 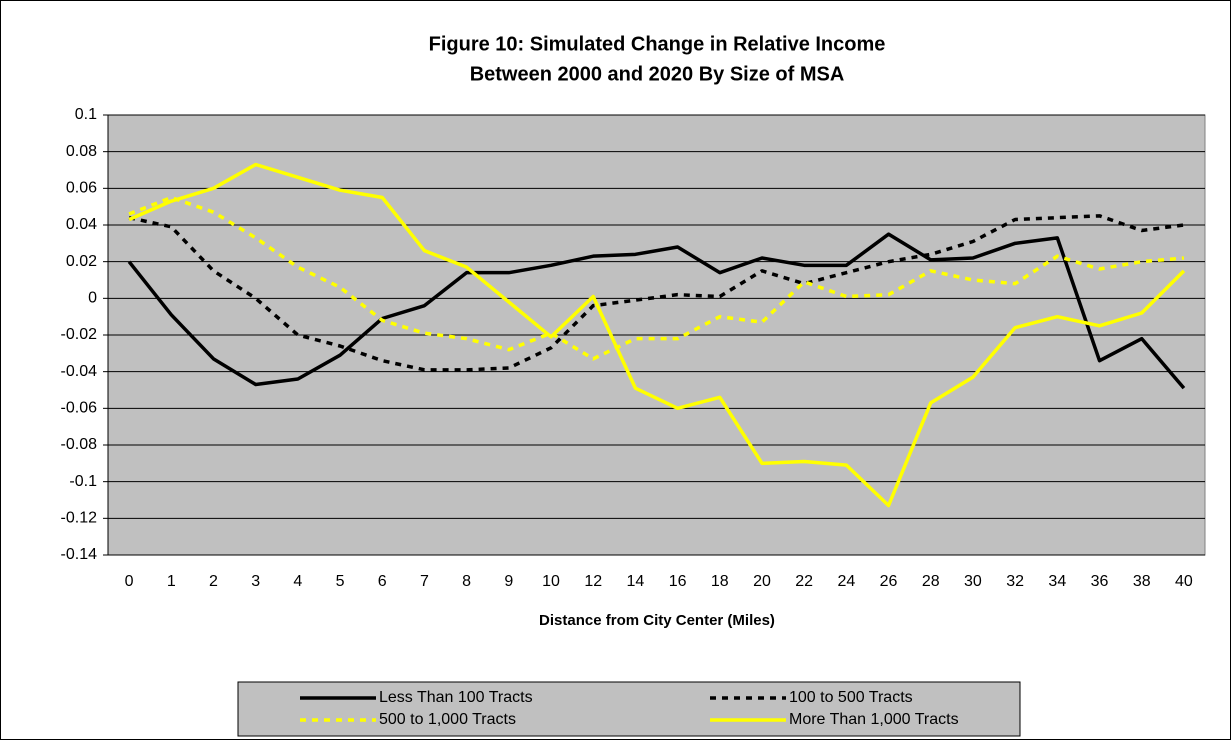 What do you see at coordinates (79, 444) in the screenshot?
I see `y-tick-label: -0.08` at bounding box center [79, 444].